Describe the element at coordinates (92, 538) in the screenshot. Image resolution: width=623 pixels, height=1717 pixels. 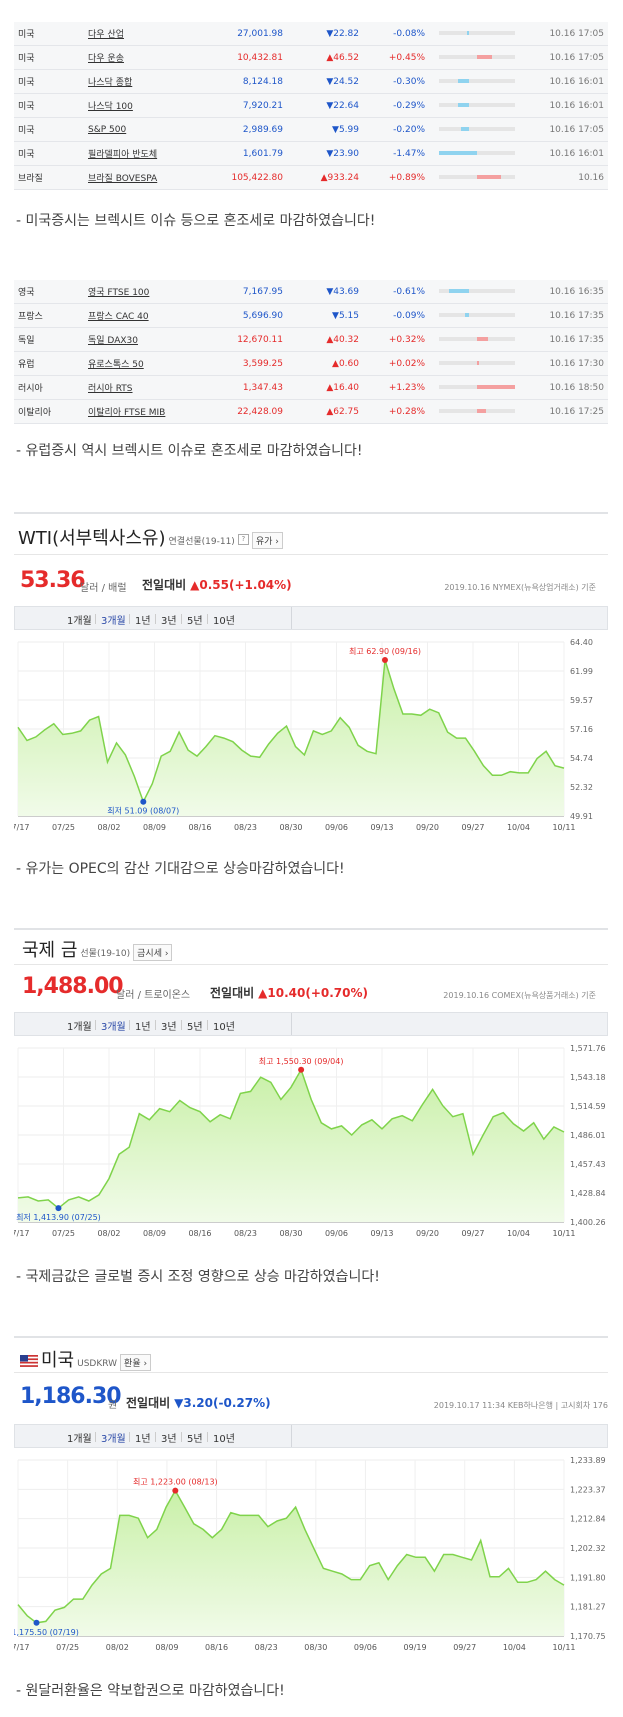
I see `wti-title: WTI(서부텍사스유)` at that location.